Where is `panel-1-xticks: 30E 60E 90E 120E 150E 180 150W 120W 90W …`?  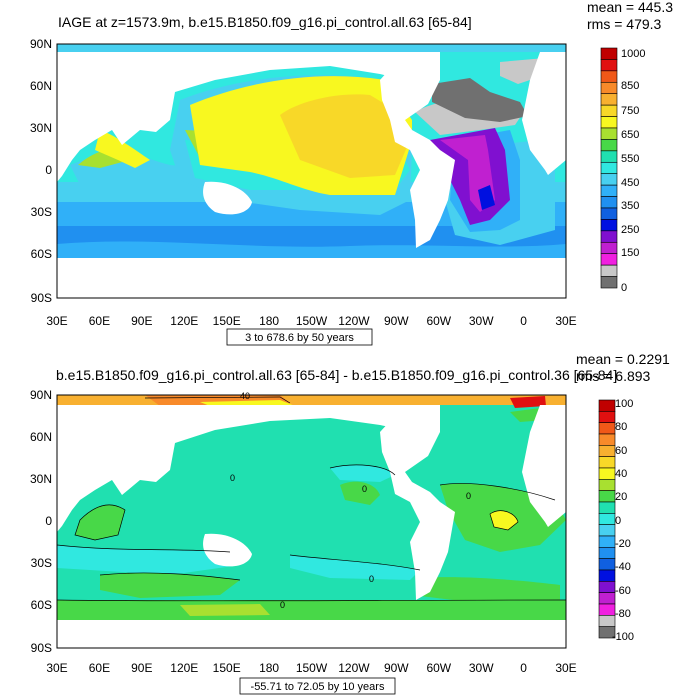 panel-1-xticks: 30E 60E 90E 120E 150E 180 150W 120W 90W … is located at coordinates (311, 321).